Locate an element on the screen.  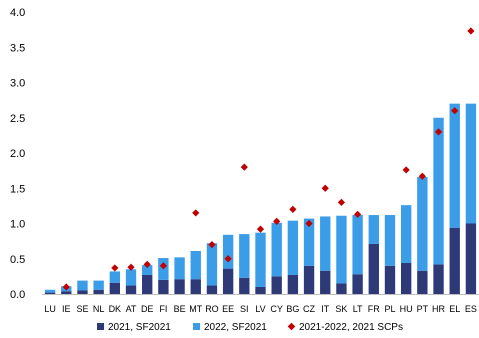
x-tick-label: EL is located at coordinates (454, 309).